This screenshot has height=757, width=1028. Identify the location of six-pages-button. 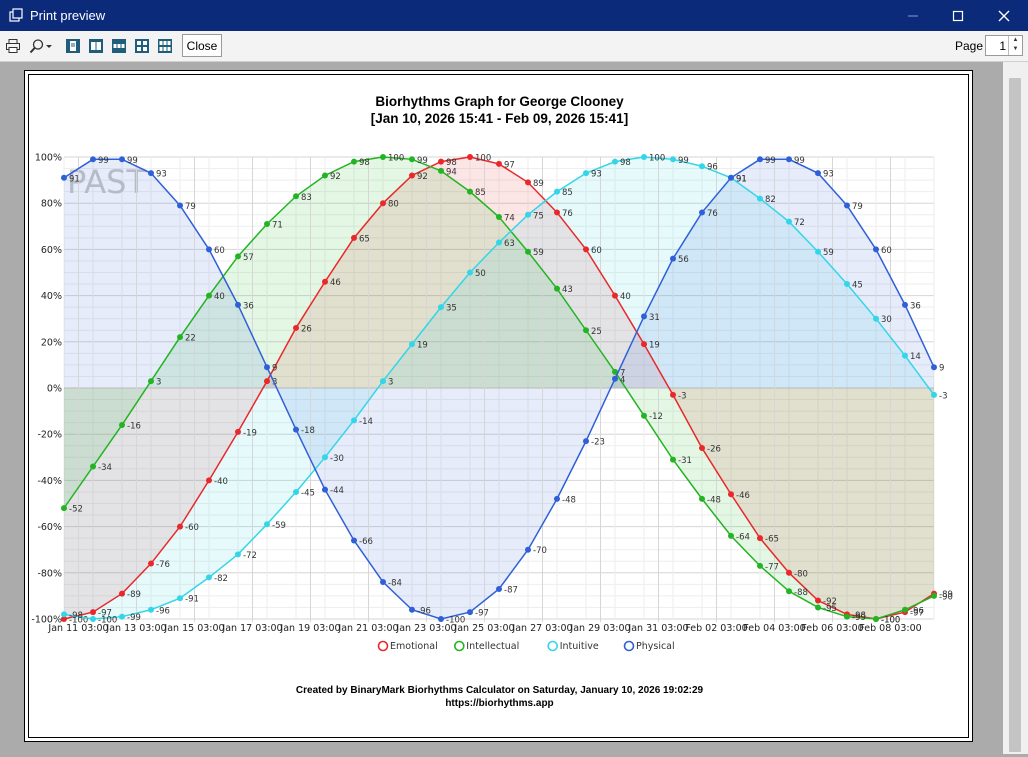
(165, 46).